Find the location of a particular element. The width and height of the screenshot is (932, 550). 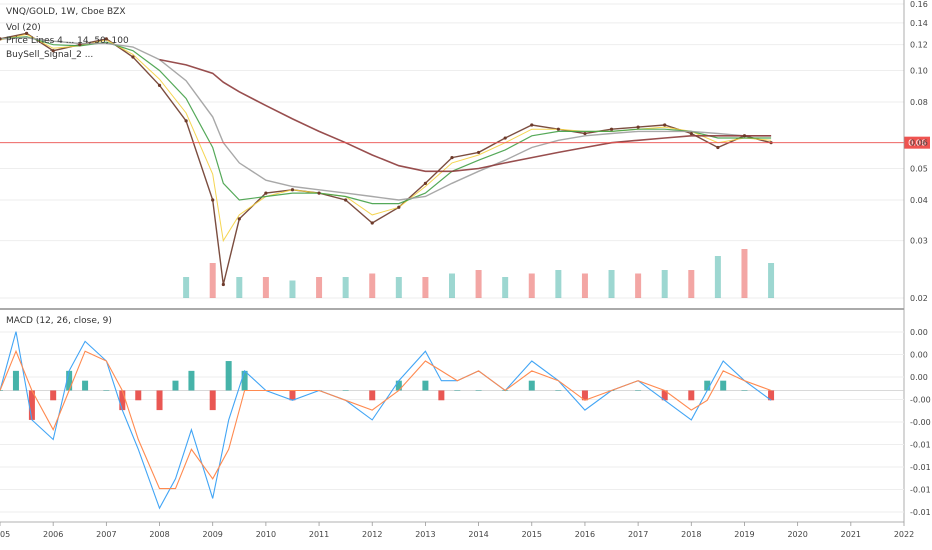

x-tick-label: 2012 is located at coordinates (372, 534).